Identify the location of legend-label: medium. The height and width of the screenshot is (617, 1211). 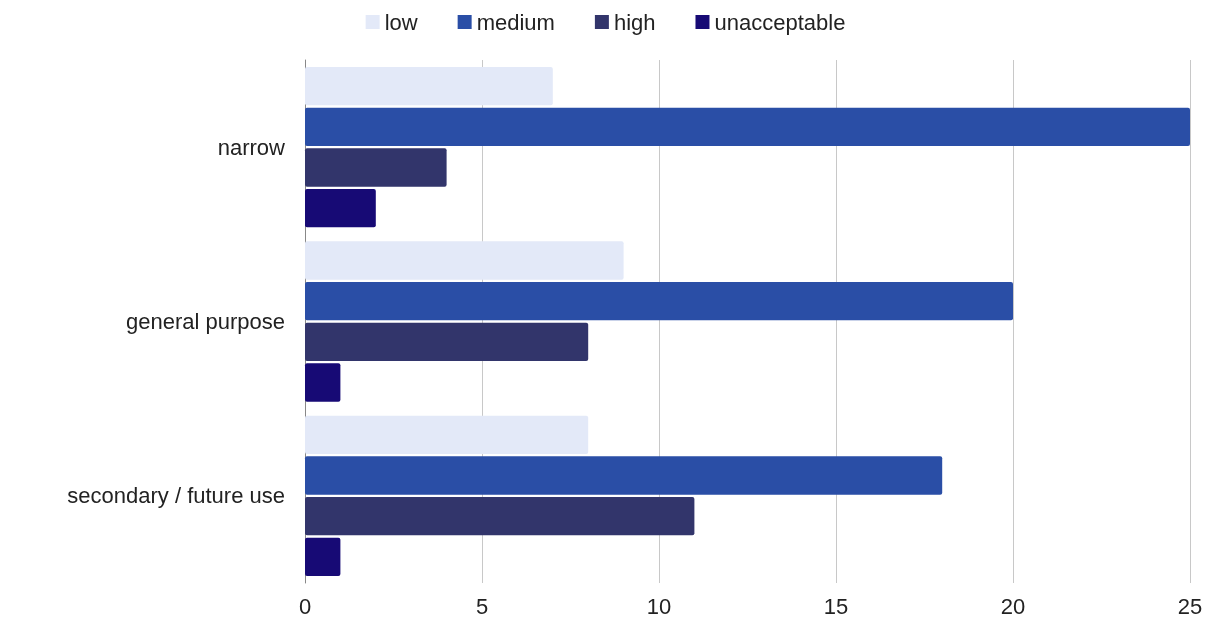
(515, 22).